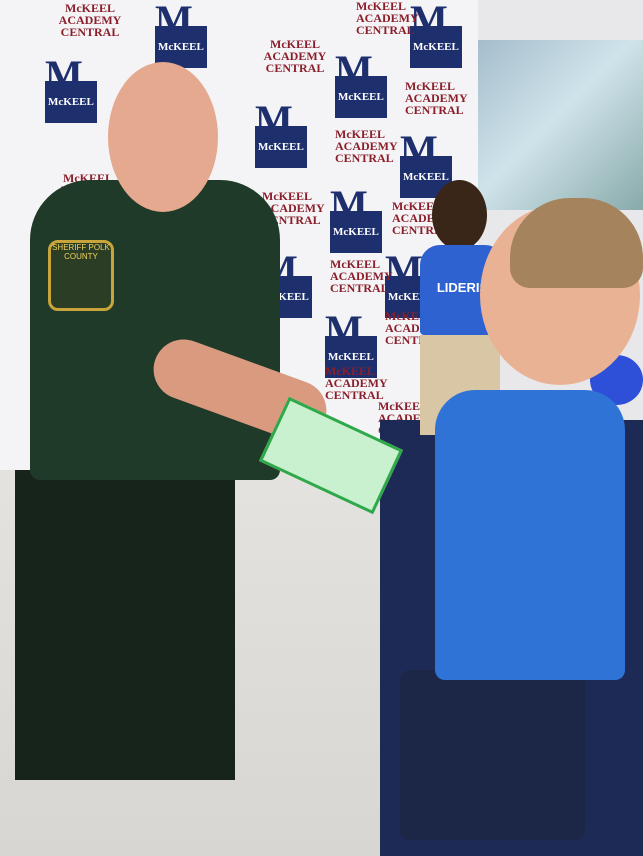 The width and height of the screenshot is (643, 856). What do you see at coordinates (530, 535) in the screenshot?
I see `boy-shirt` at bounding box center [530, 535].